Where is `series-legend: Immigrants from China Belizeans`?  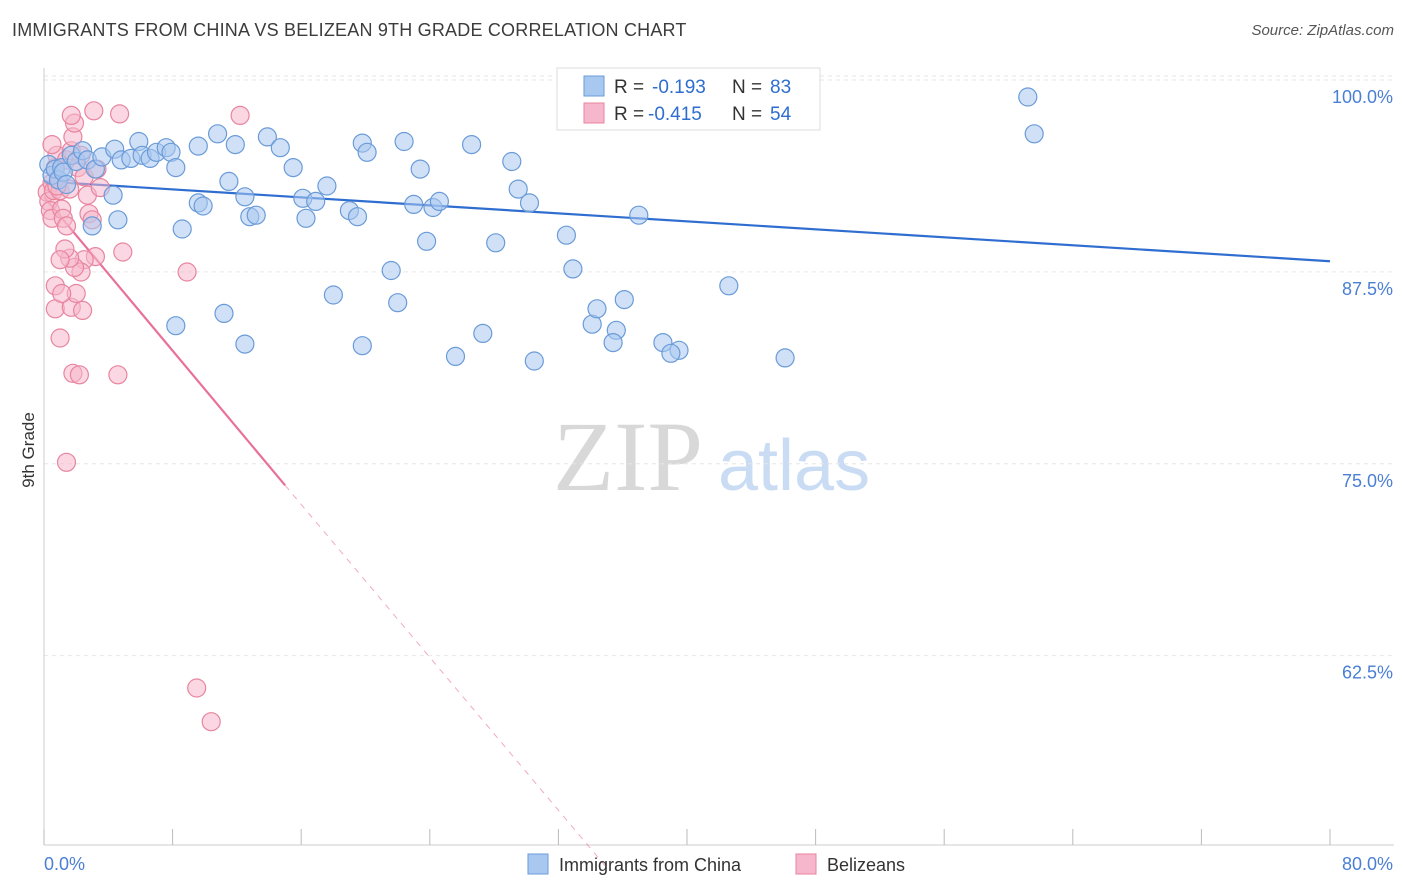 series-legend: Immigrants from China Belizeans is located at coordinates (716, 864).